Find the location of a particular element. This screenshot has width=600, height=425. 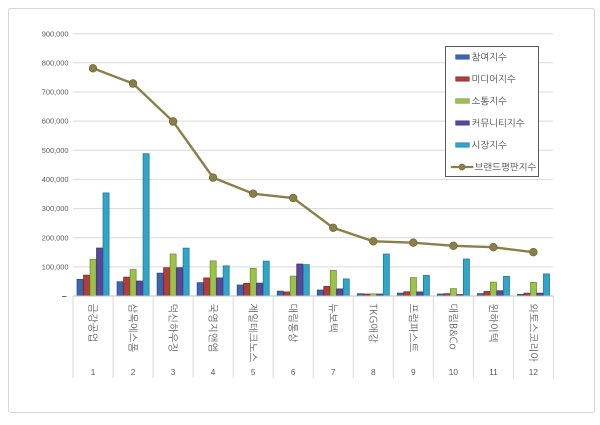

svg-text: 500,000 is located at coordinates (55, 150).